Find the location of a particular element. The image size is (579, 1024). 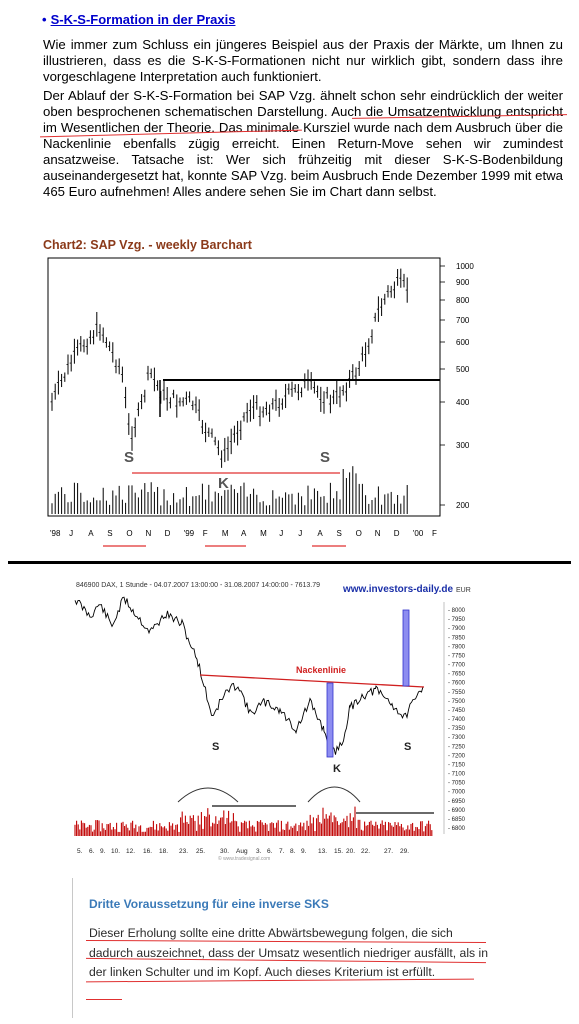

criterion-box is located at coordinates (282, 948).